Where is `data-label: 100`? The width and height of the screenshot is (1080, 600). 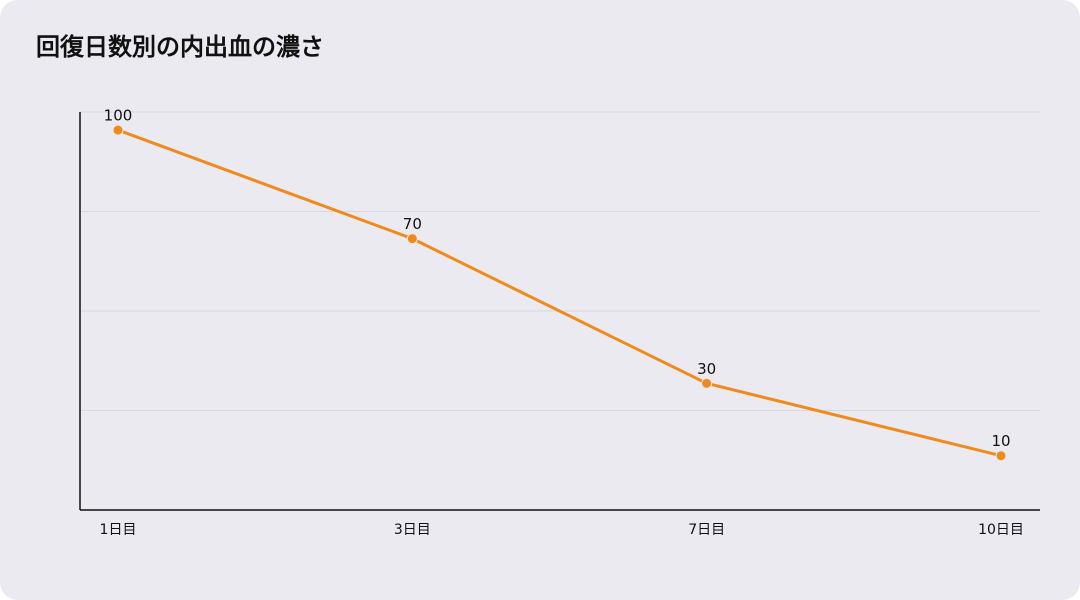
data-label: 100 is located at coordinates (118, 116).